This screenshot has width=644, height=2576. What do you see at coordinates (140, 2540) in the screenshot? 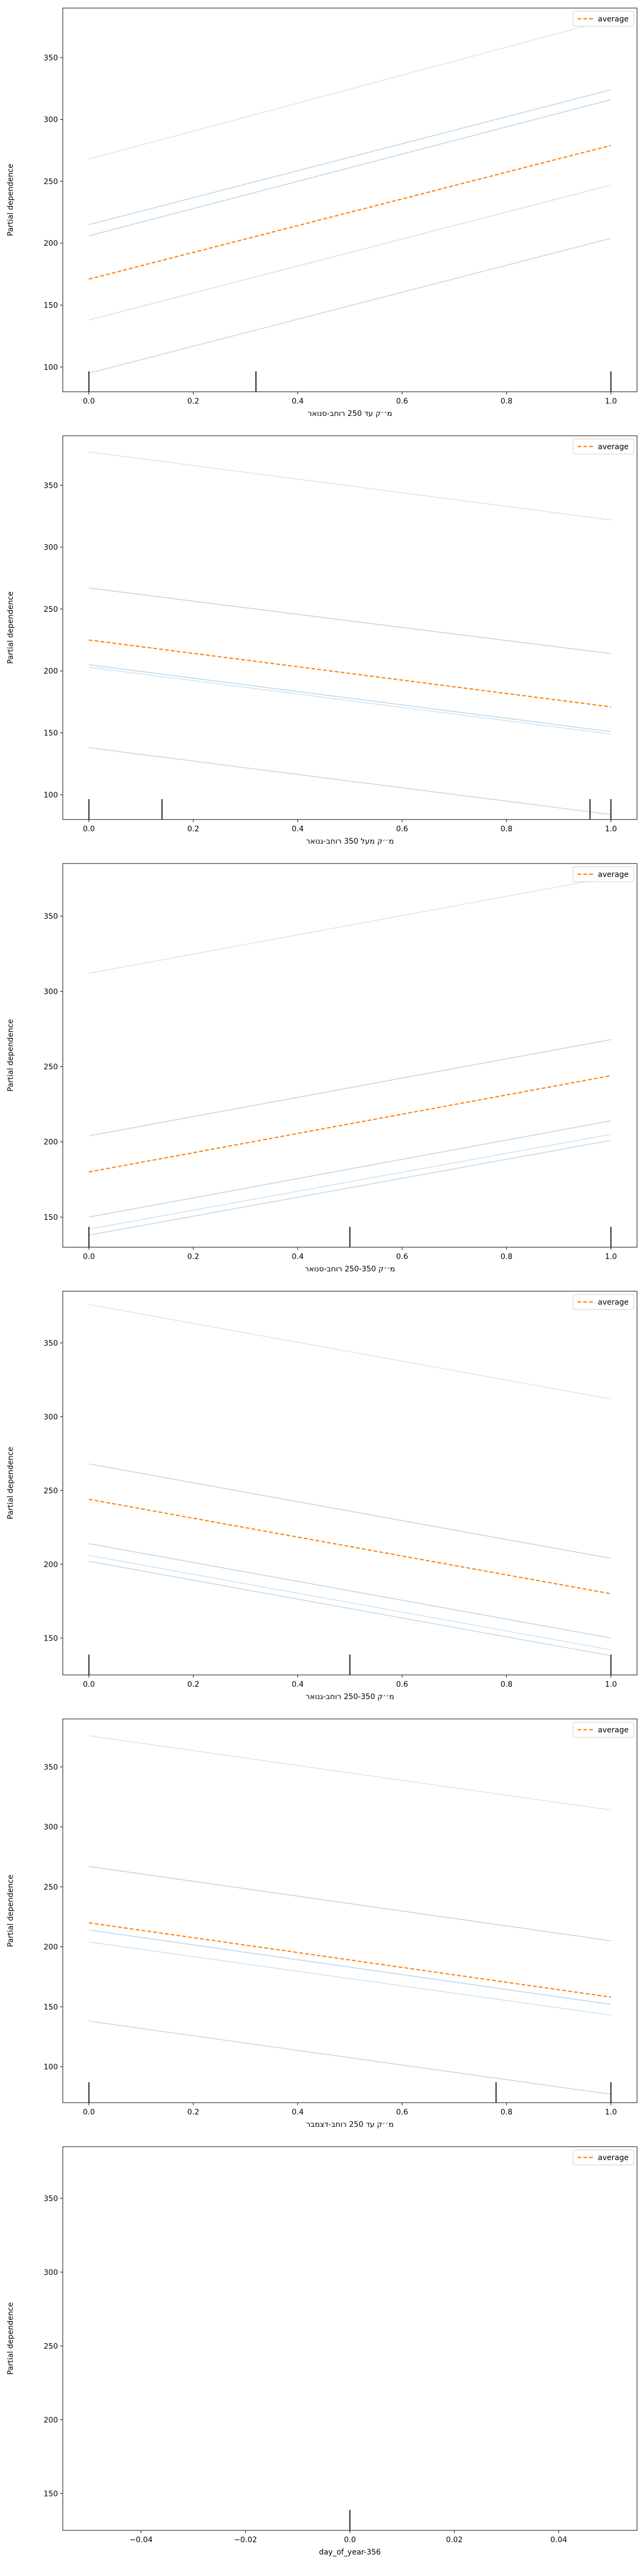
I see `x-tick-label: −0.04` at bounding box center [140, 2540].